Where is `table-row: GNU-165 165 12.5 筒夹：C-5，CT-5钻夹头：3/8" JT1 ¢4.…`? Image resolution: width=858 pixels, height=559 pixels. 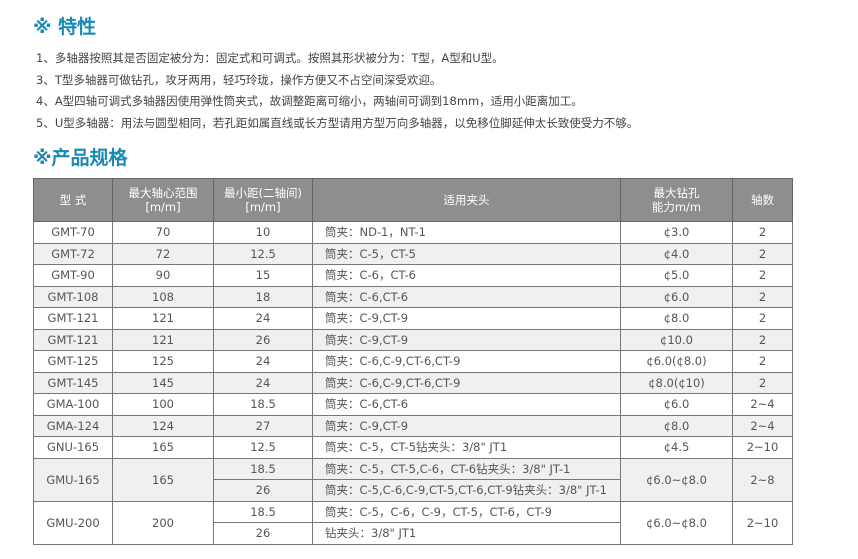
table-row: GNU-165 165 12.5 筒夹：C-5，CT-5钻夹头：3/8" JT1 ¢4.… is located at coordinates (413, 447).